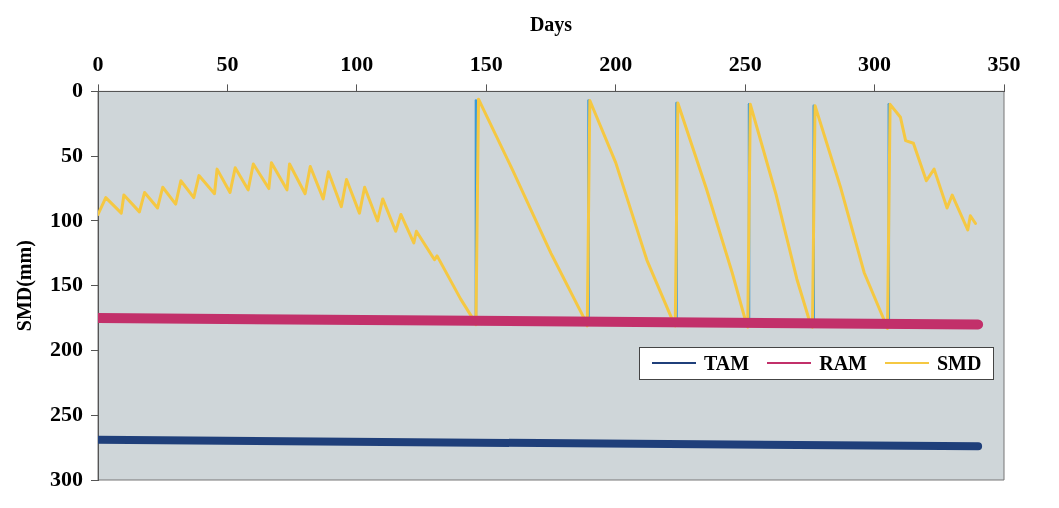  Describe the element at coordinates (486, 63) in the screenshot. I see `x-tick-label: 150` at that location.